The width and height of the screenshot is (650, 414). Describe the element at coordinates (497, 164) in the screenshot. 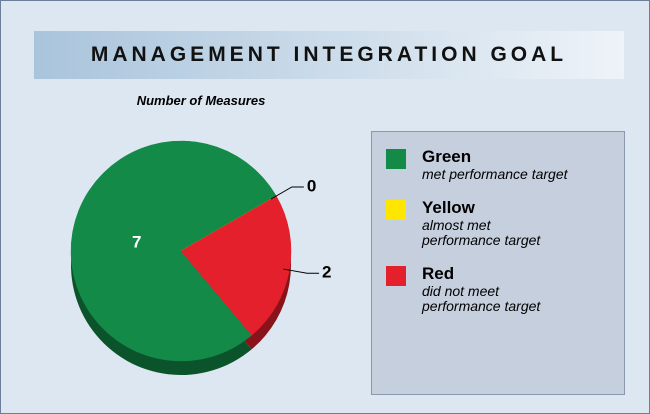

I see `legend-text: Green met performance target` at that location.